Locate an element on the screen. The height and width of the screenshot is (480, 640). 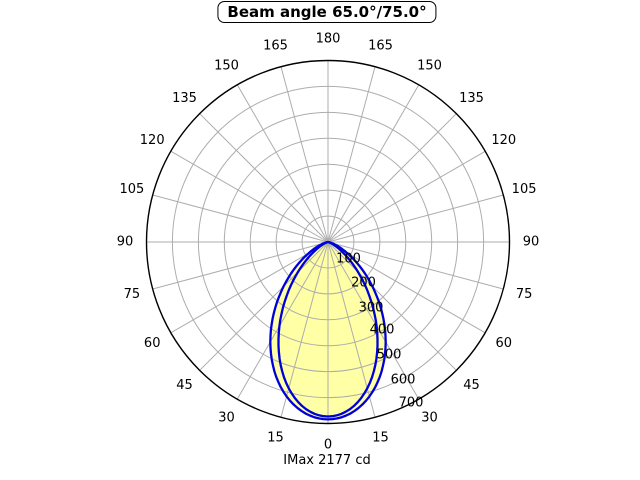
angle-label-120-left: 120 is located at coordinates (152, 140).